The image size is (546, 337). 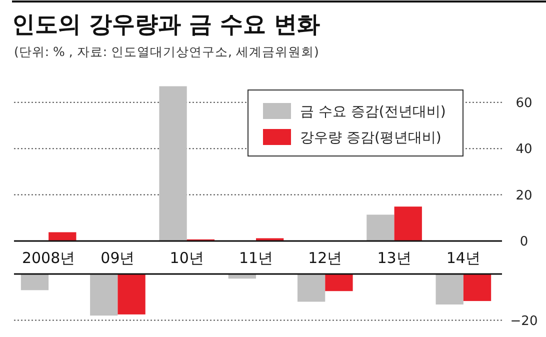 I want to click on y-tick-label: 20, so click(x=524, y=196).